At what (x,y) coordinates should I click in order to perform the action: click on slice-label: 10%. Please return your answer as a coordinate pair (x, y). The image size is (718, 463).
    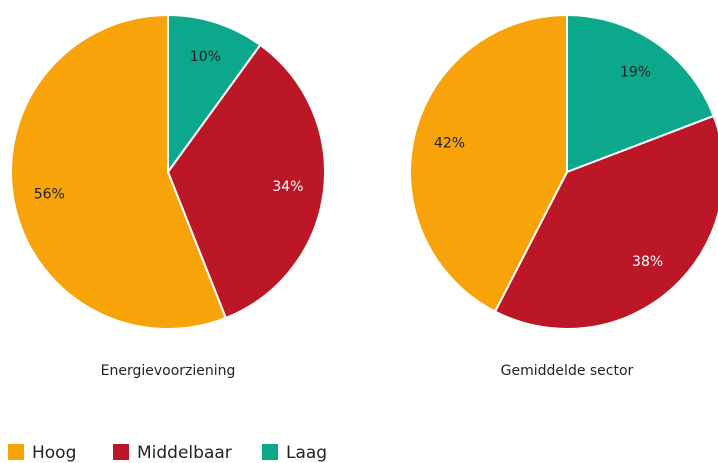
    Looking at the image, I should click on (205, 57).